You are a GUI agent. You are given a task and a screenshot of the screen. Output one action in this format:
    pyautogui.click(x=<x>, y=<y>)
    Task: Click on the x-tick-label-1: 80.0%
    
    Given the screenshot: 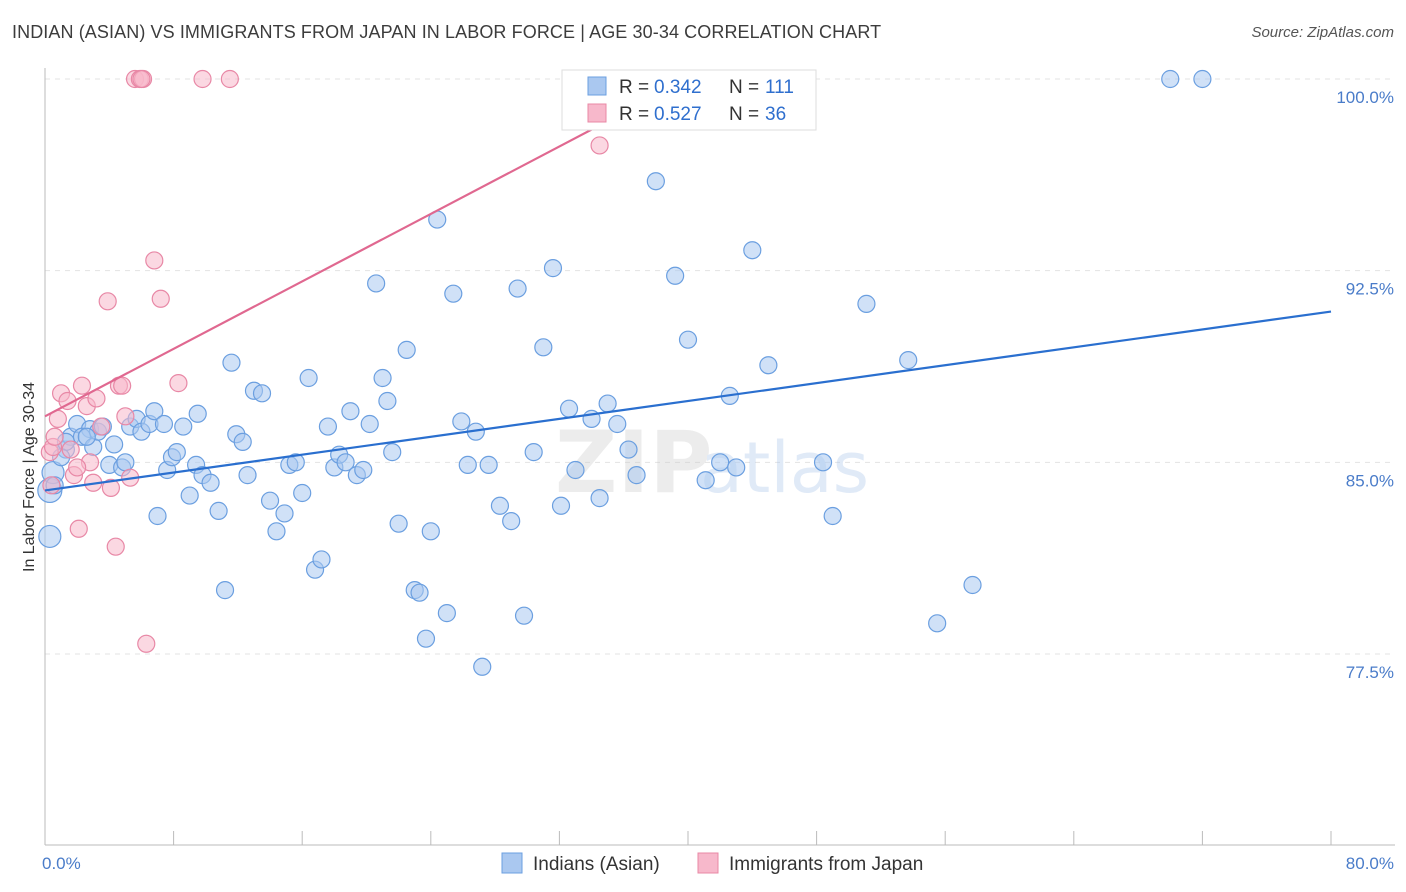 What is the action you would take?
    pyautogui.click(x=1370, y=863)
    